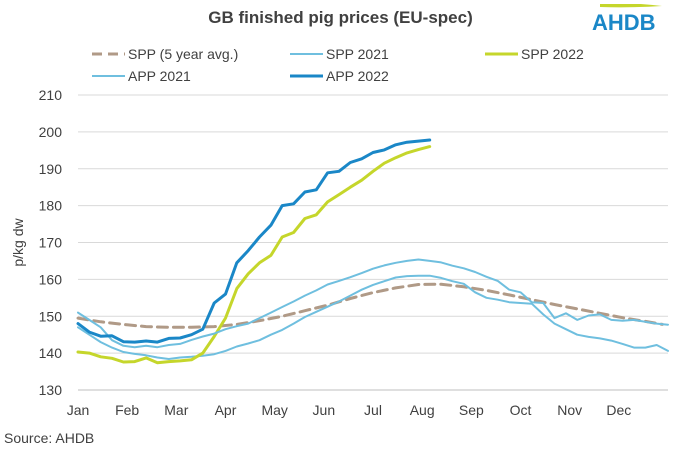  I want to click on y-tick-label: 180, so click(51, 206).